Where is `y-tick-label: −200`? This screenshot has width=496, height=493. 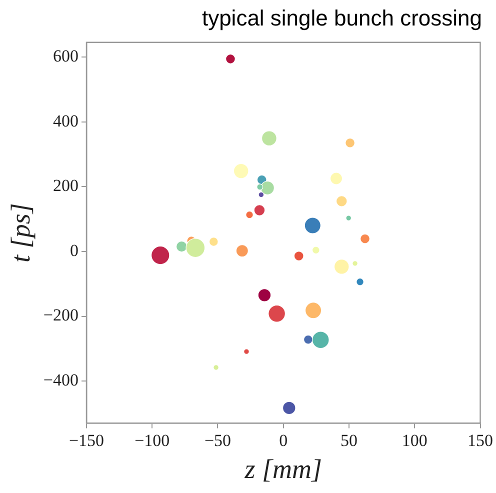 y-tick-label: −200 is located at coordinates (60, 315).